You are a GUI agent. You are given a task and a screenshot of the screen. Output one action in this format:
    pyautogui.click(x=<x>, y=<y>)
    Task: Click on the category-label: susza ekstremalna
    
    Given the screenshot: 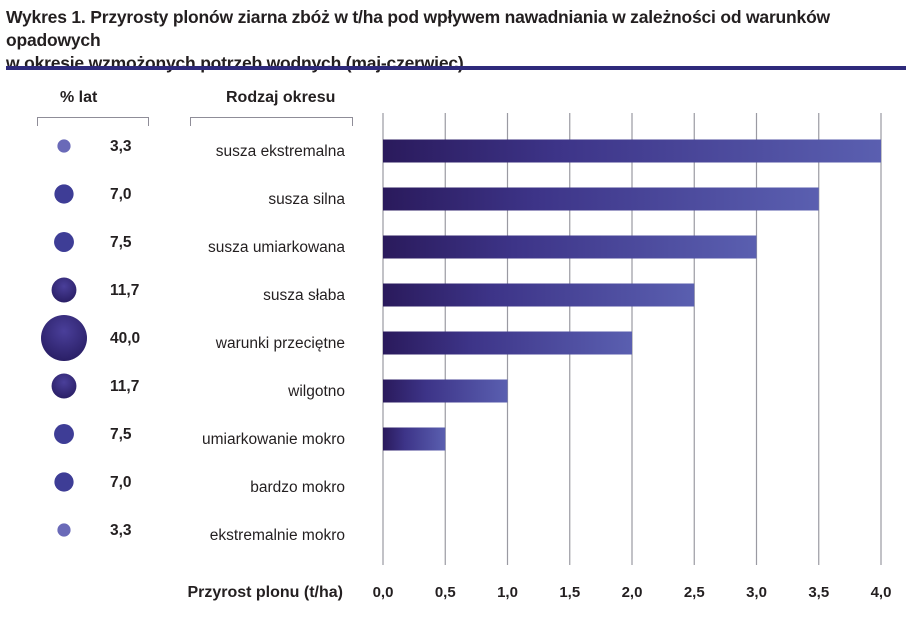 What is the action you would take?
    pyautogui.click(x=281, y=151)
    